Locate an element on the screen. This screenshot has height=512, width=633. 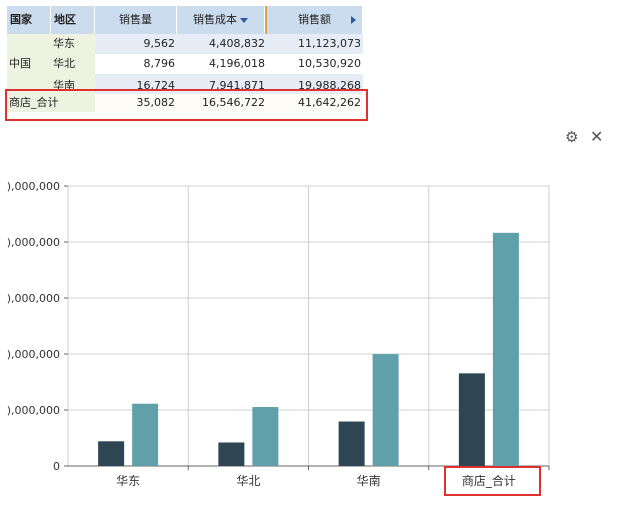
x-tick-label: 商店_合计 is located at coordinates (489, 480).